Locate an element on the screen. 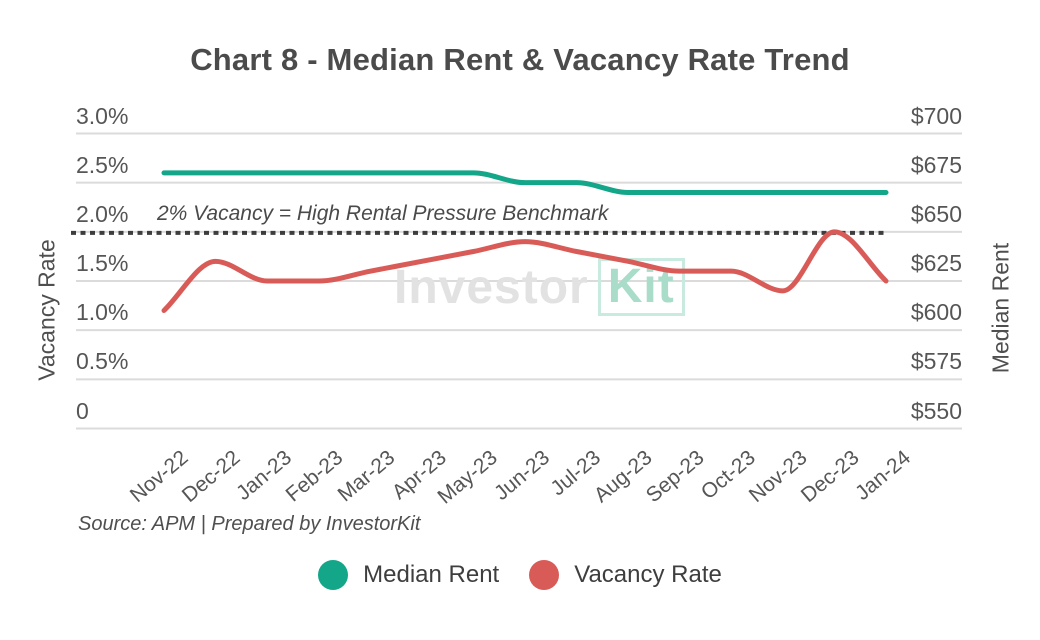 The width and height of the screenshot is (1040, 640). watermark-investor-text: Investor is located at coordinates (491, 287).